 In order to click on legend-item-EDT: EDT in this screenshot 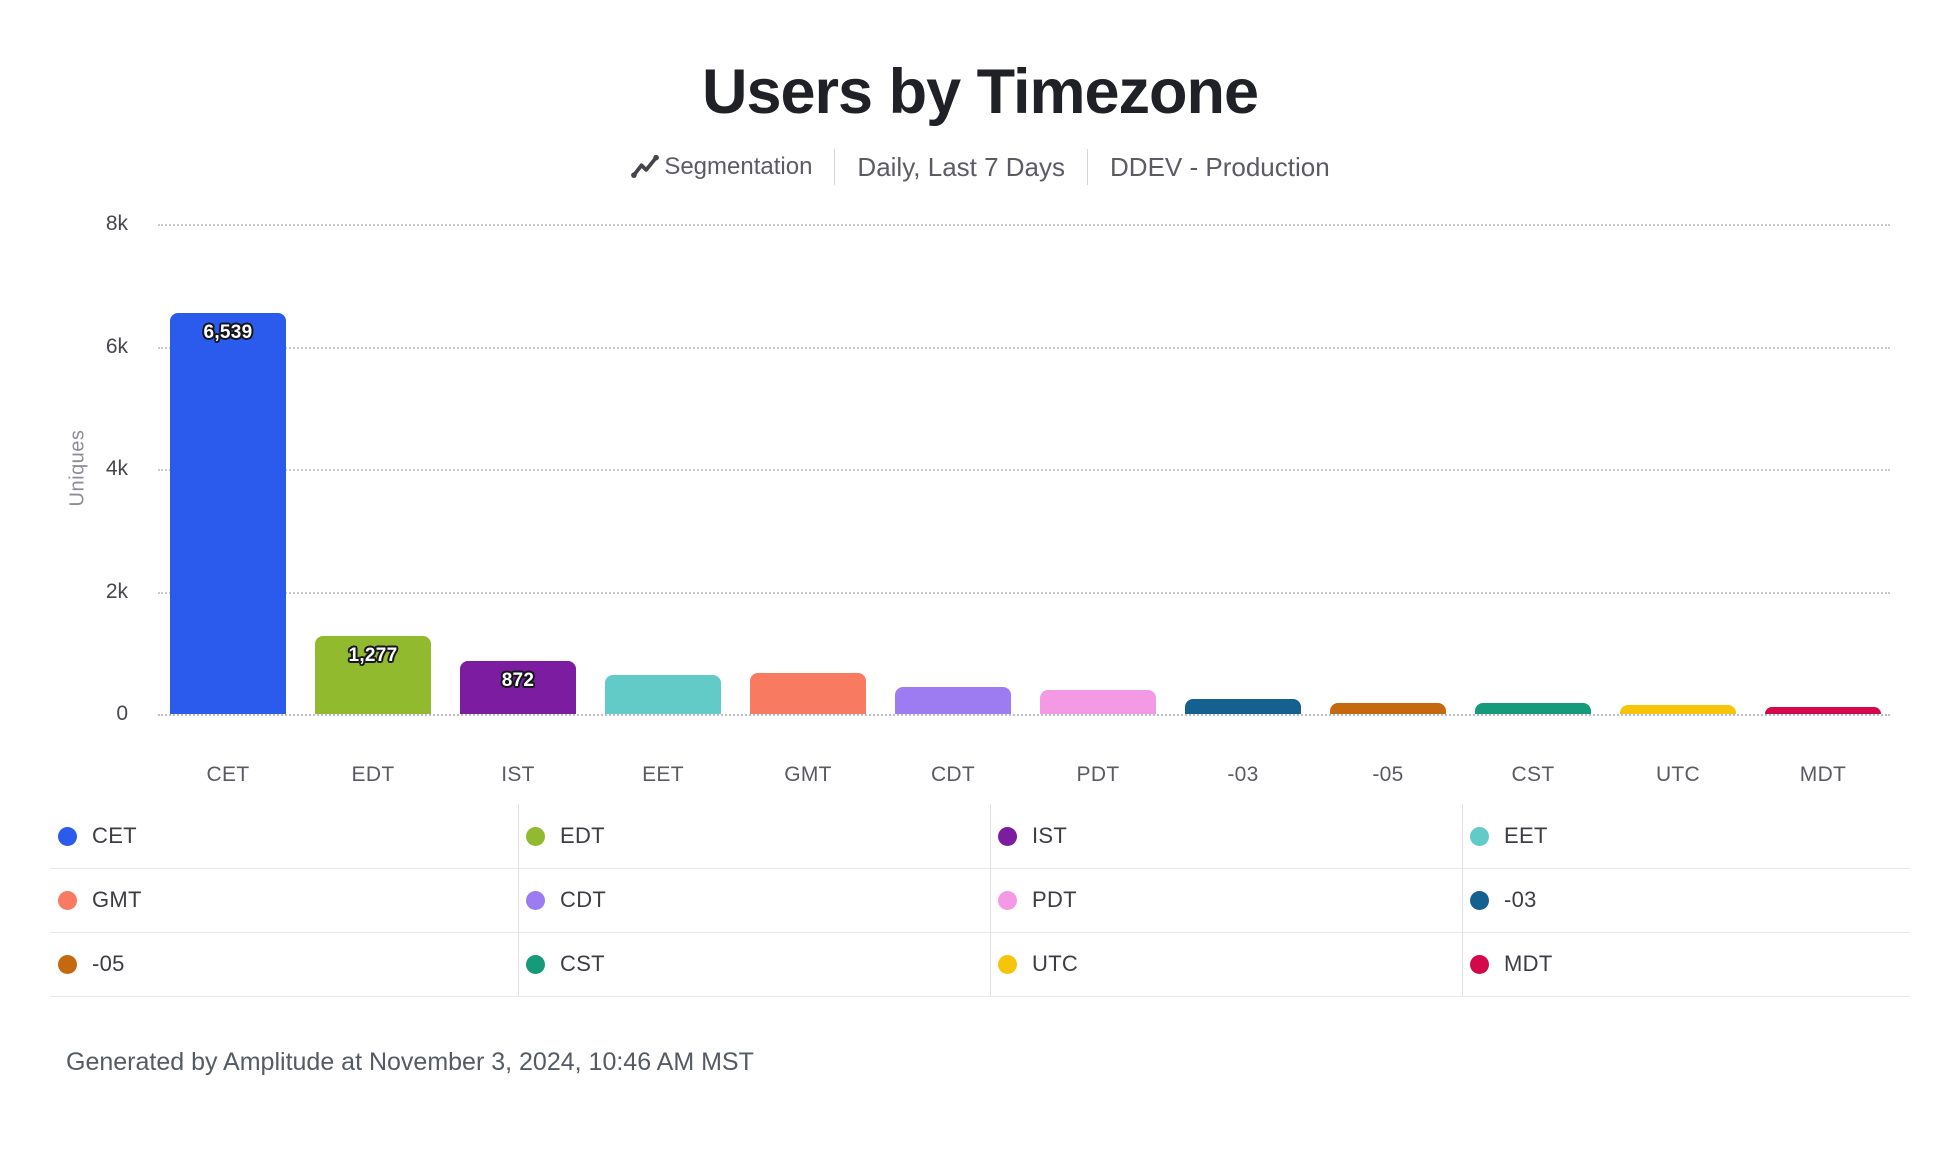, I will do `click(754, 836)`.